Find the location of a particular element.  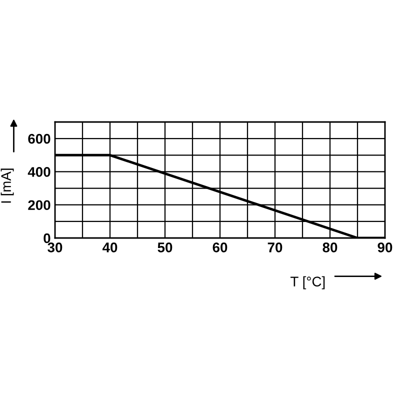

y-tick-label: 200 is located at coordinates (39, 205).